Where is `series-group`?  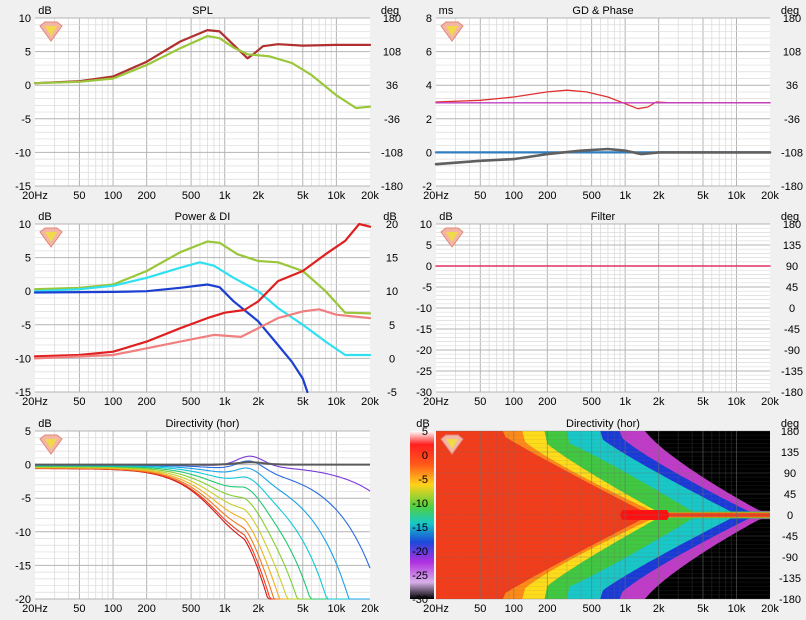 series-group is located at coordinates (603, 127).